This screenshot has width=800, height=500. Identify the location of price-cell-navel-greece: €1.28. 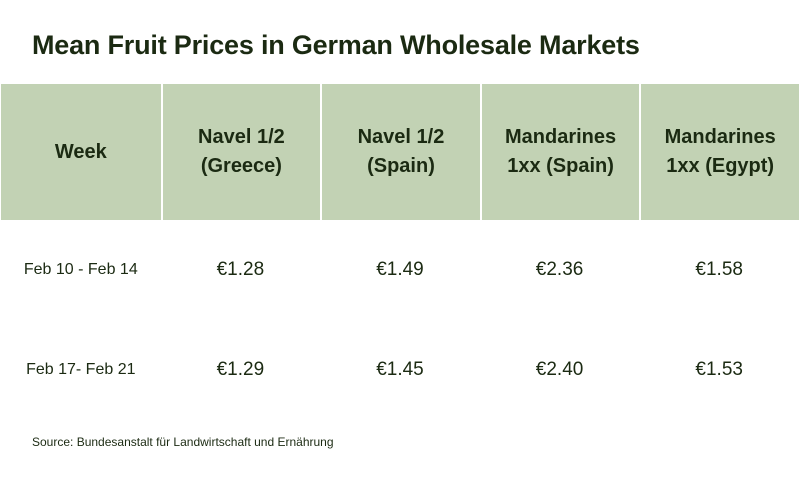
(240, 269).